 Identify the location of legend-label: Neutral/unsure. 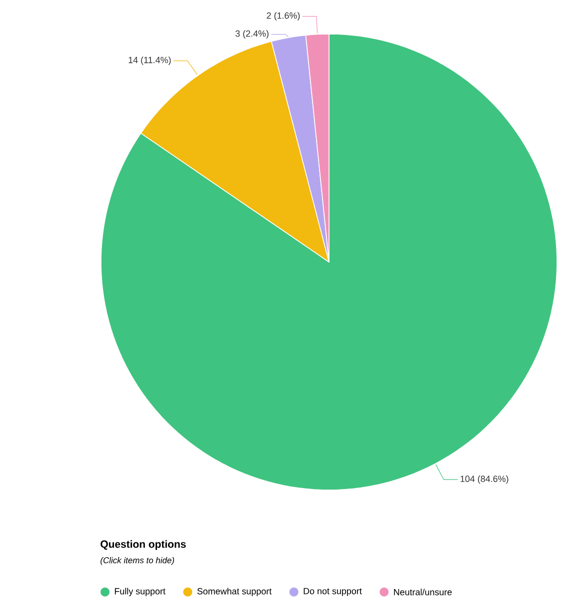
(423, 592).